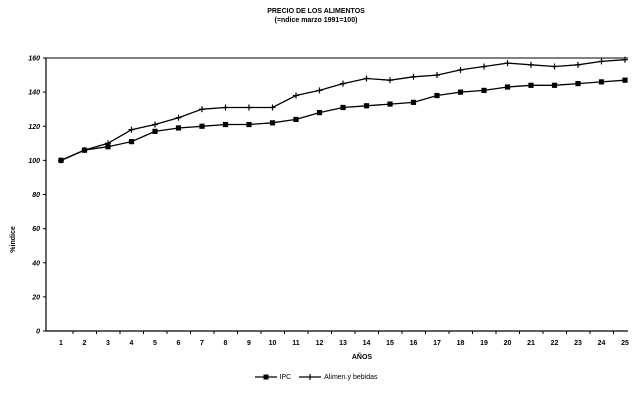 This screenshot has height=393, width=632. What do you see at coordinates (316, 20) in the screenshot?
I see `chart-subtitle: (=ndice marzo 1991=100)` at bounding box center [316, 20].